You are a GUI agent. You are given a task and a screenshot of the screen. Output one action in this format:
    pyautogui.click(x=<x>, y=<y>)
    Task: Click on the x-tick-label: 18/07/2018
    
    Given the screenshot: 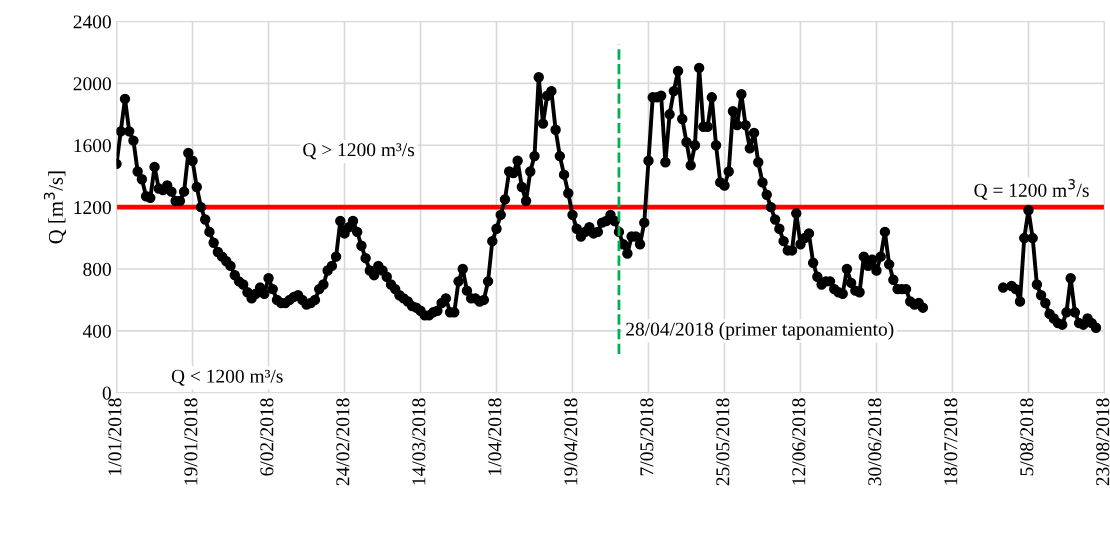 What is the action you would take?
    pyautogui.click(x=951, y=441)
    